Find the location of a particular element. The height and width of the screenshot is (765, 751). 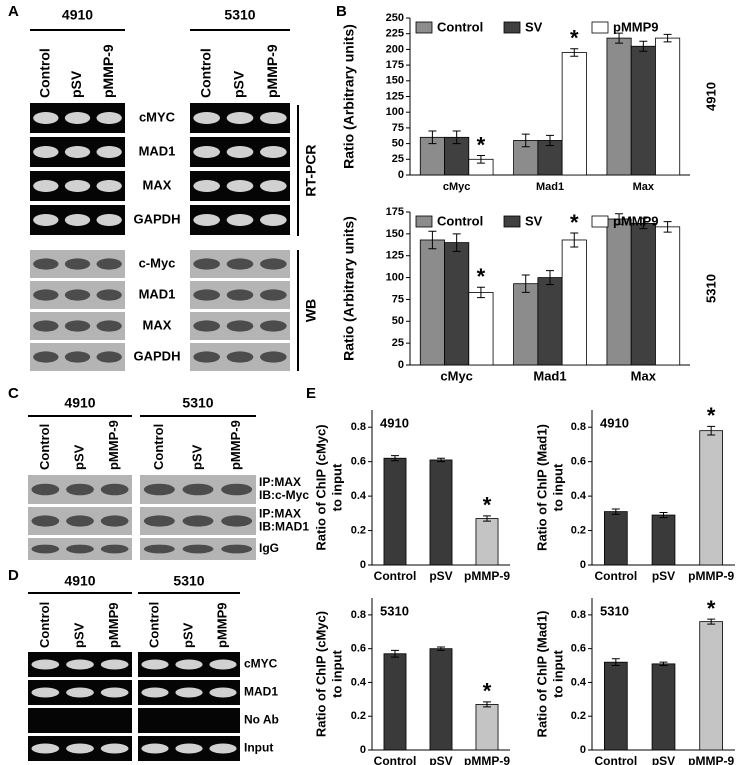

panel-label: D is located at coordinates (13, 575).